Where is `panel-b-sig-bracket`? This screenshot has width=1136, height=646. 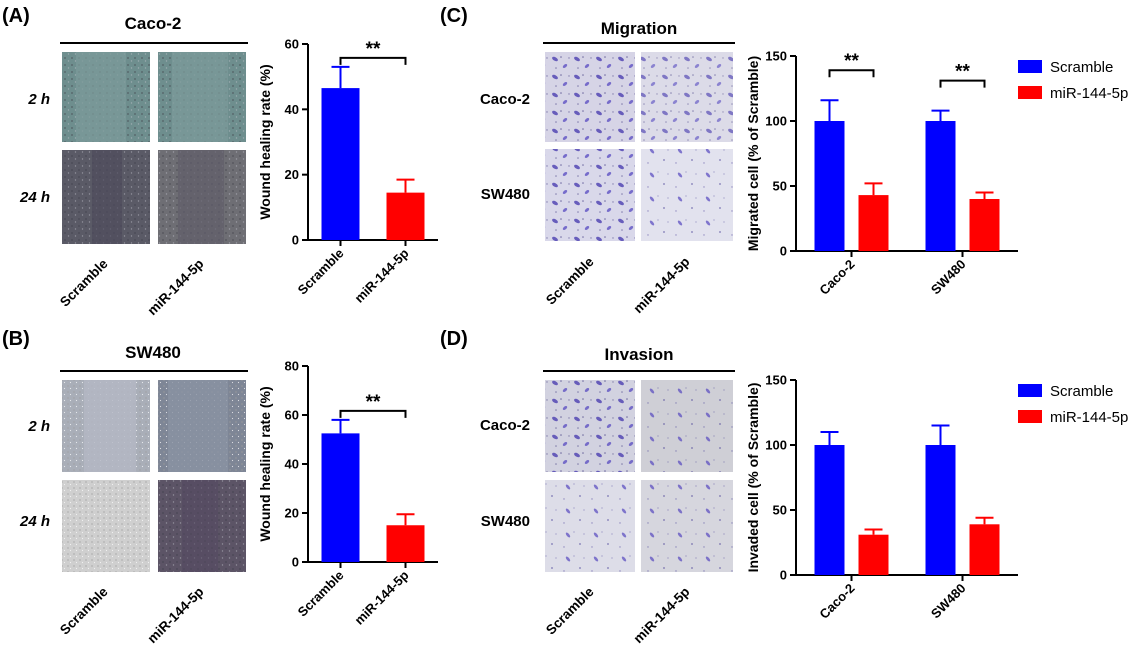 panel-b-sig-bracket is located at coordinates (373, 413).